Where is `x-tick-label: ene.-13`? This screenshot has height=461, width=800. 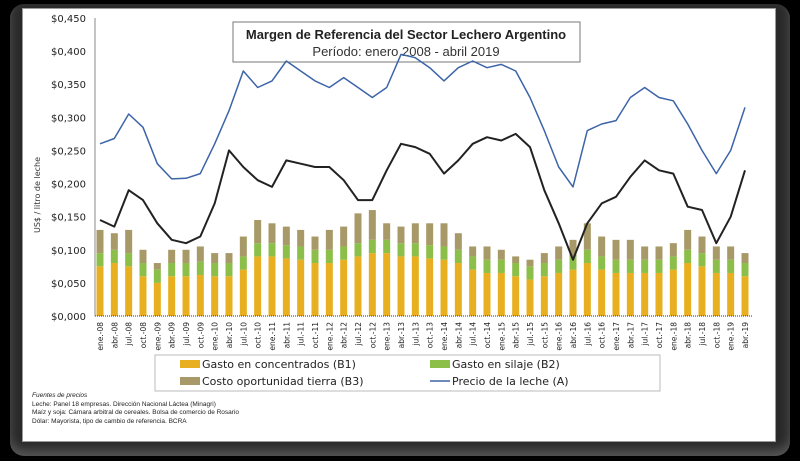
x-tick-label: ene.-13 is located at coordinates (387, 336).